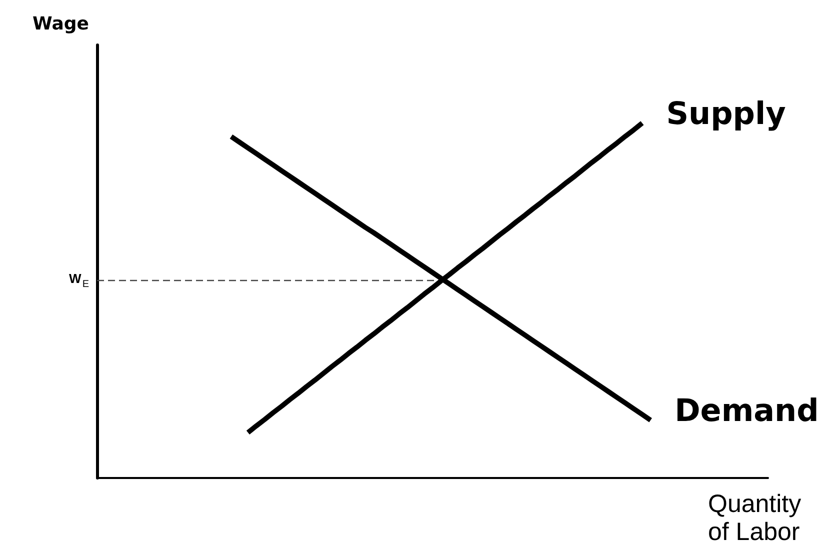  What do you see at coordinates (755, 518) in the screenshot?
I see `x-axis-title: Quantity of Labor` at bounding box center [755, 518].